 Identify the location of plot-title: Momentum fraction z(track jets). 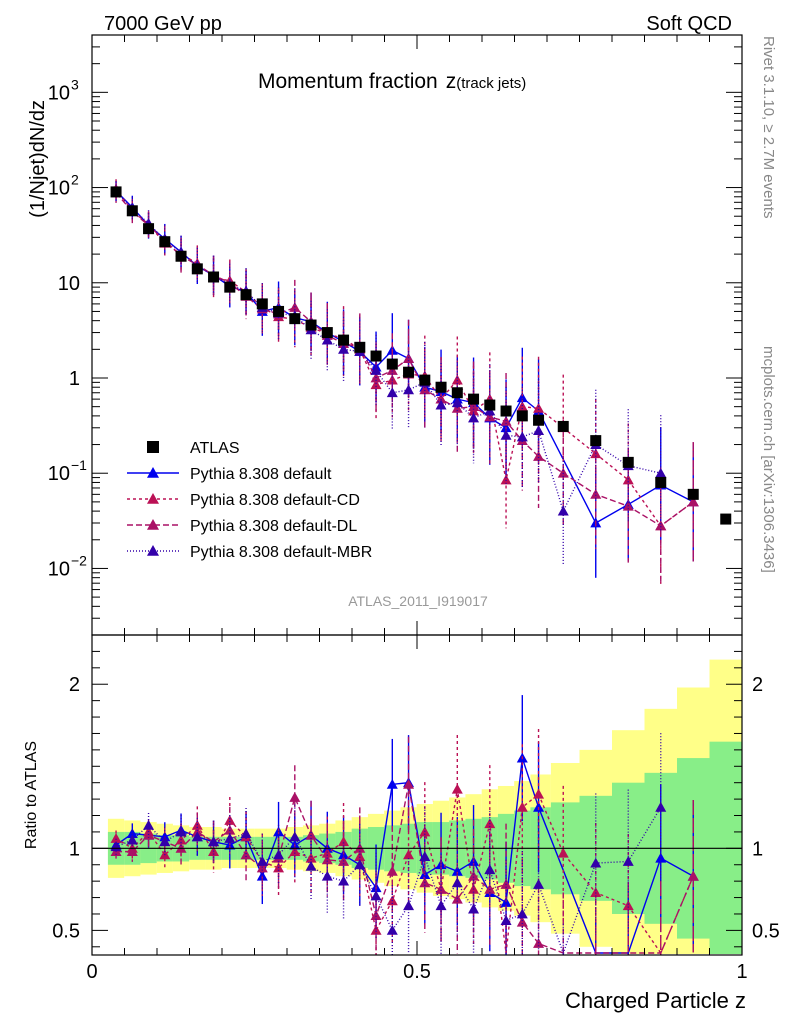
(392, 81).